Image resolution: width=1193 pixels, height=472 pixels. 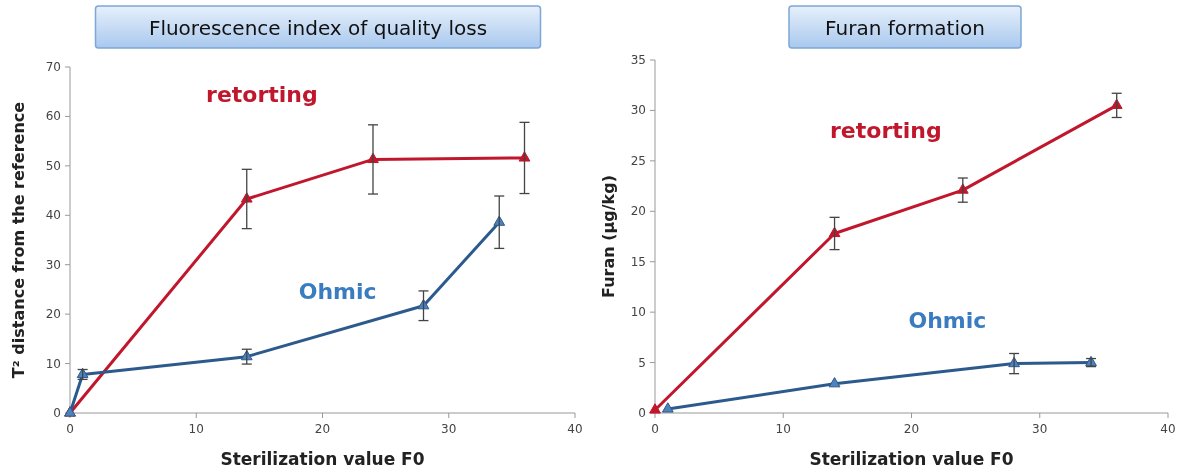 What do you see at coordinates (642, 362) in the screenshot?
I see `y-tick-label: 5` at bounding box center [642, 362].